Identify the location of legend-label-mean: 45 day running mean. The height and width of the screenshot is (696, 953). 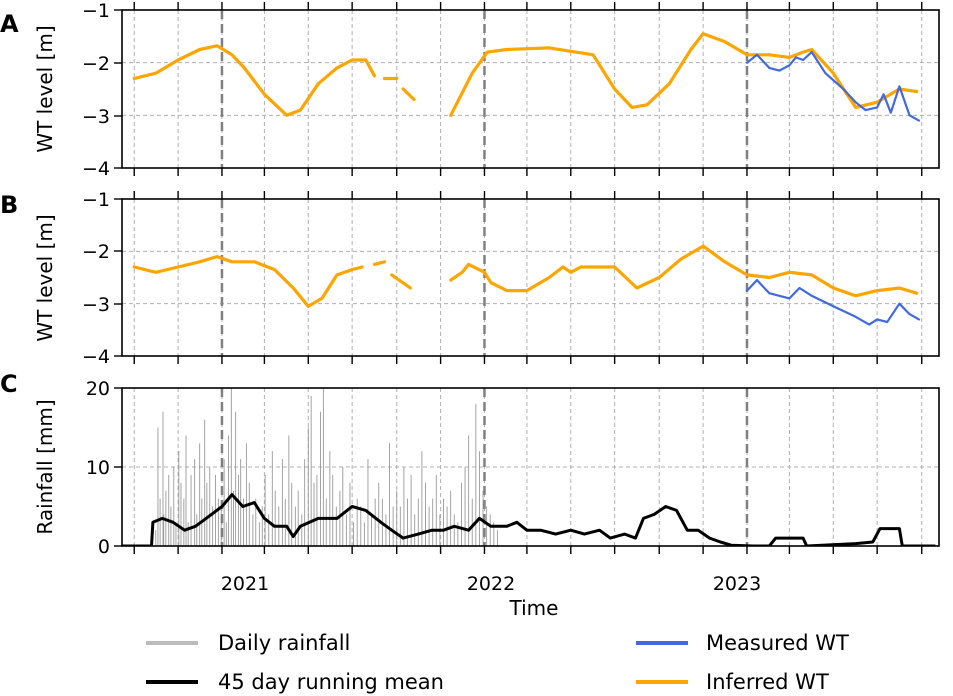
(331, 682).